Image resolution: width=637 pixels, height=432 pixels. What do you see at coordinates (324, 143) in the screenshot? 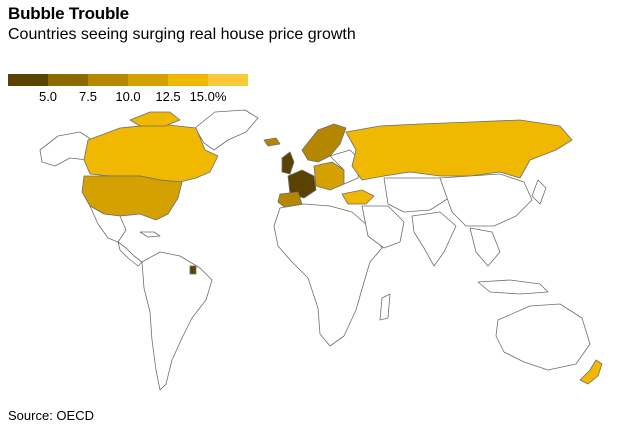
I see `region-scandinavia` at bounding box center [324, 143].